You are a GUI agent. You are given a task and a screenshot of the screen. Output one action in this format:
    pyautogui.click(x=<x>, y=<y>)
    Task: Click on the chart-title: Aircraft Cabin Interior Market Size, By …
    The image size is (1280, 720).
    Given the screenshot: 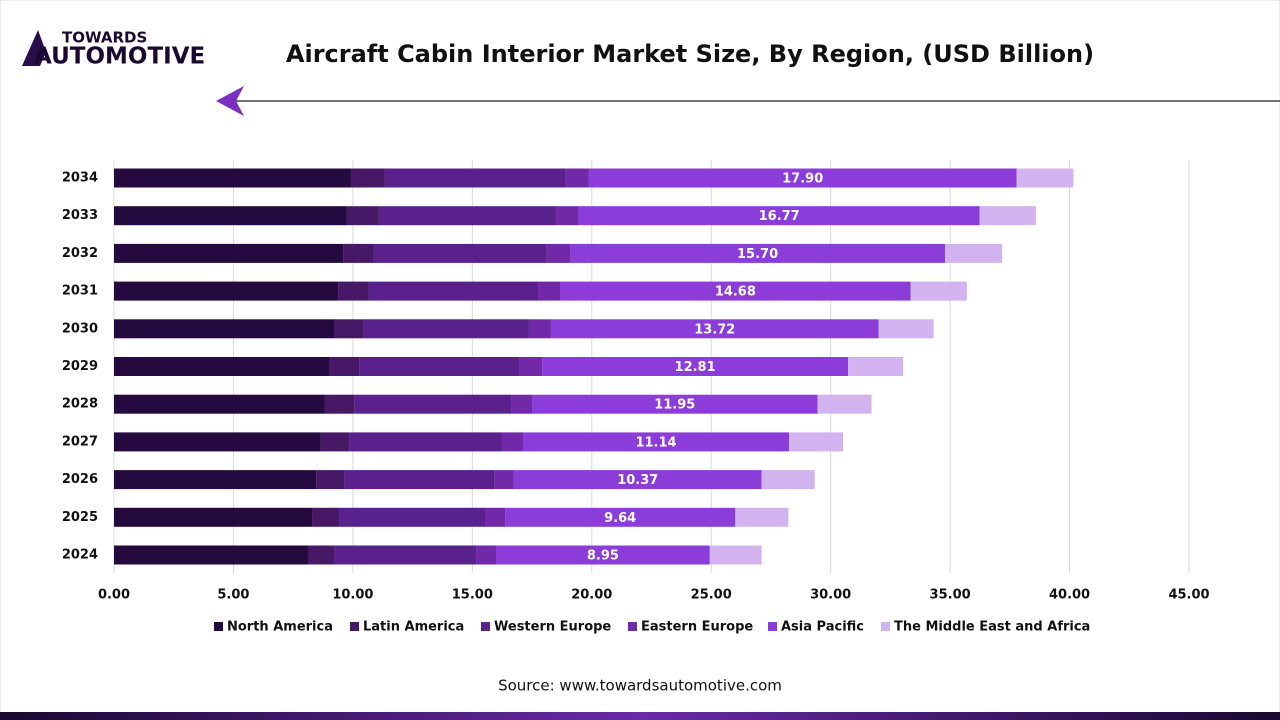 What is the action you would take?
    pyautogui.click(x=690, y=54)
    